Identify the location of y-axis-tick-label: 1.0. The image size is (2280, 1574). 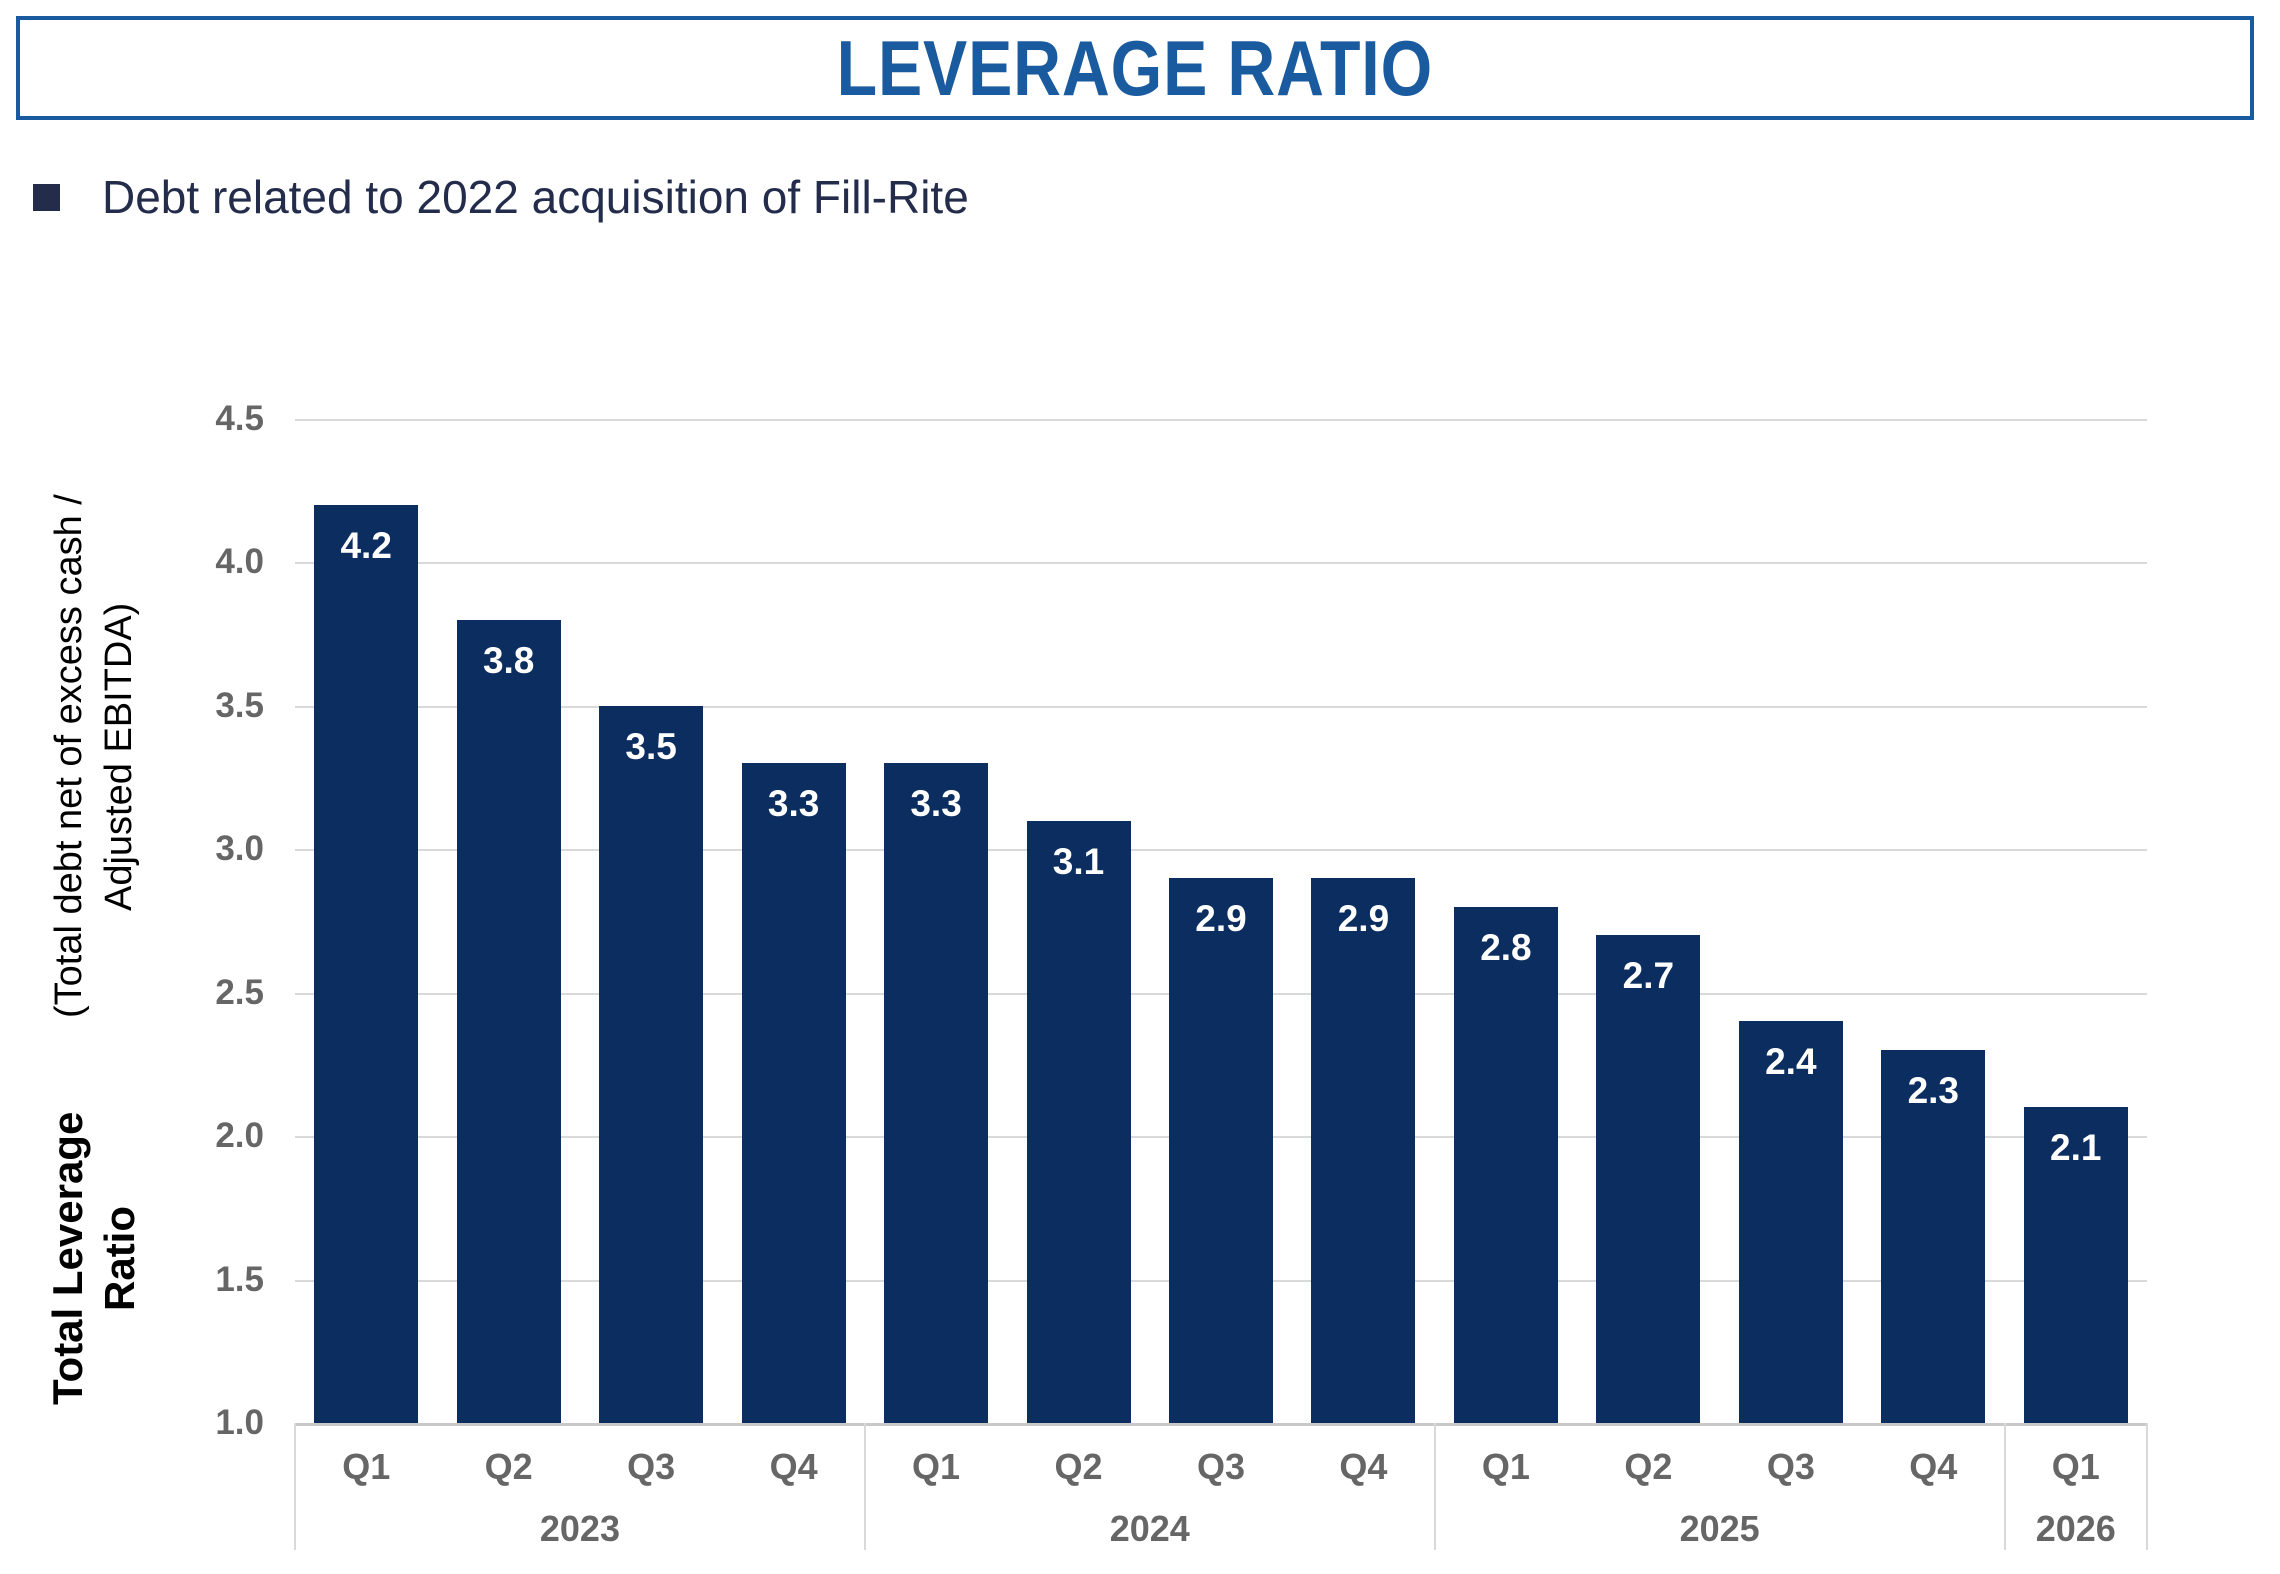
(239, 1422).